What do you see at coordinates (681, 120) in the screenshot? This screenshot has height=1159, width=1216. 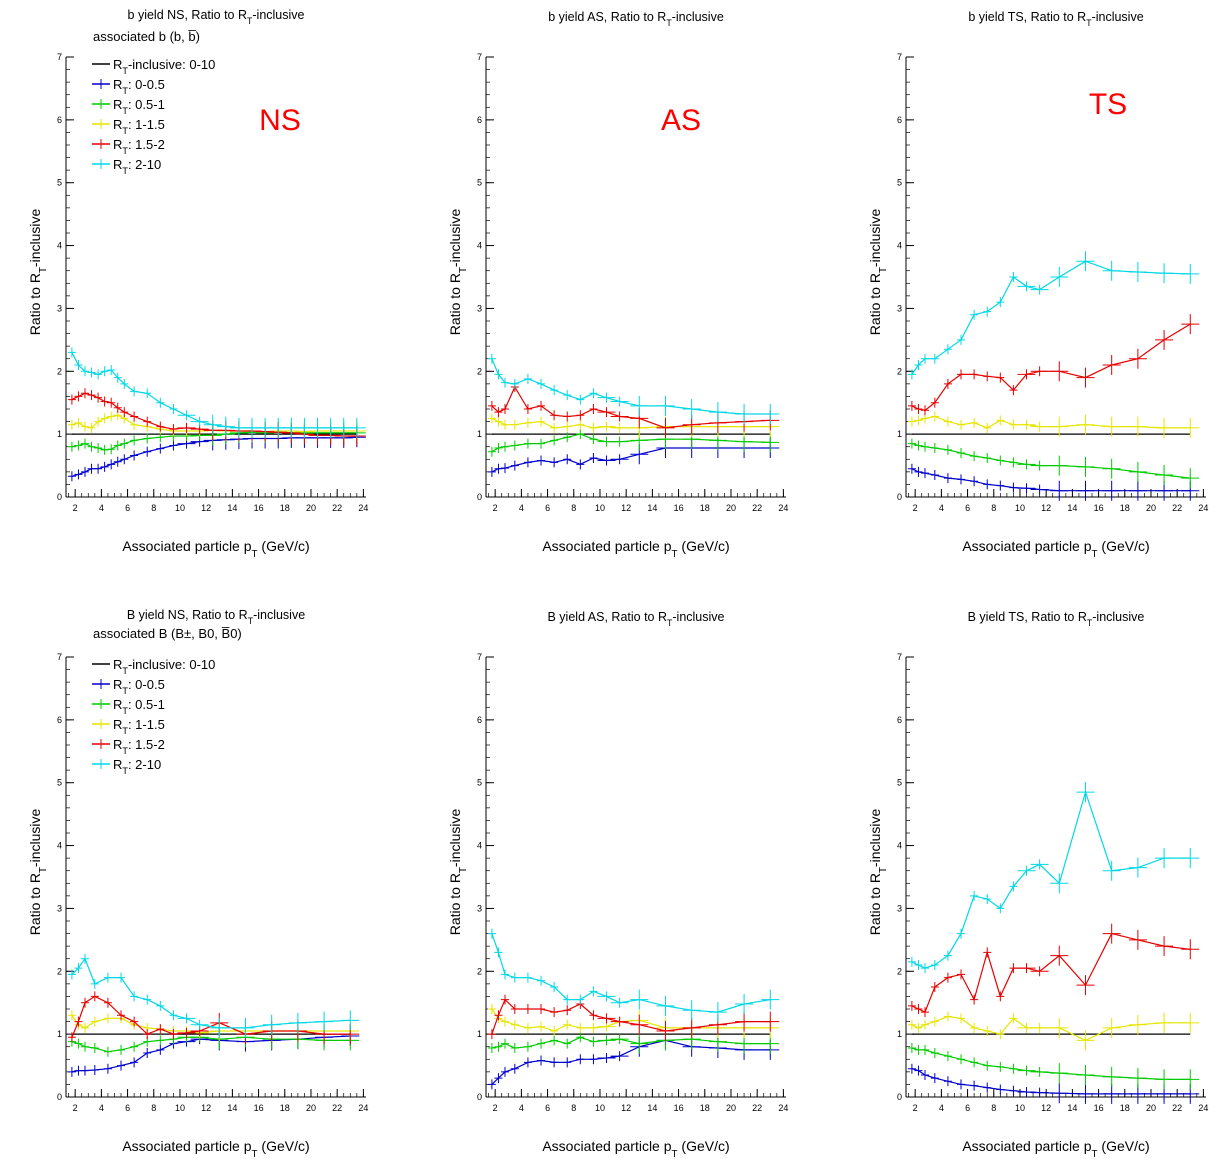 I see `panel-annotation: AS` at bounding box center [681, 120].